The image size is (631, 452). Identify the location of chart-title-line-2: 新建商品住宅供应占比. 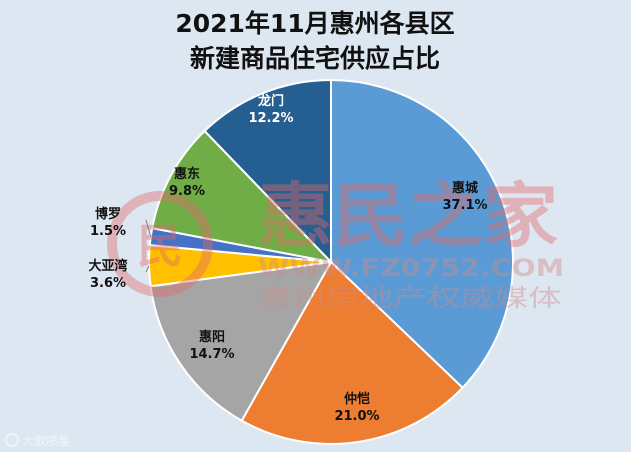
(315, 58).